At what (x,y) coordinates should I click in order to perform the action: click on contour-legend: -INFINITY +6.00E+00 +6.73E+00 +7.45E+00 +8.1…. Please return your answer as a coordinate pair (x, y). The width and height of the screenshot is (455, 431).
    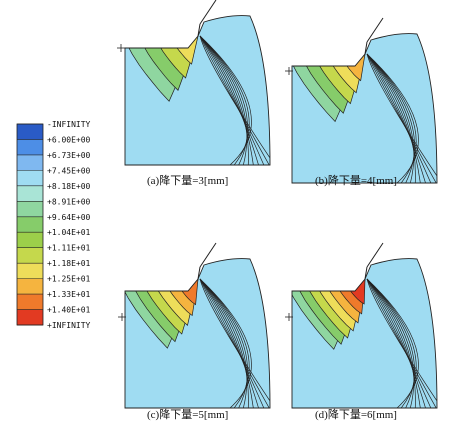
    Looking at the image, I should click on (53, 225).